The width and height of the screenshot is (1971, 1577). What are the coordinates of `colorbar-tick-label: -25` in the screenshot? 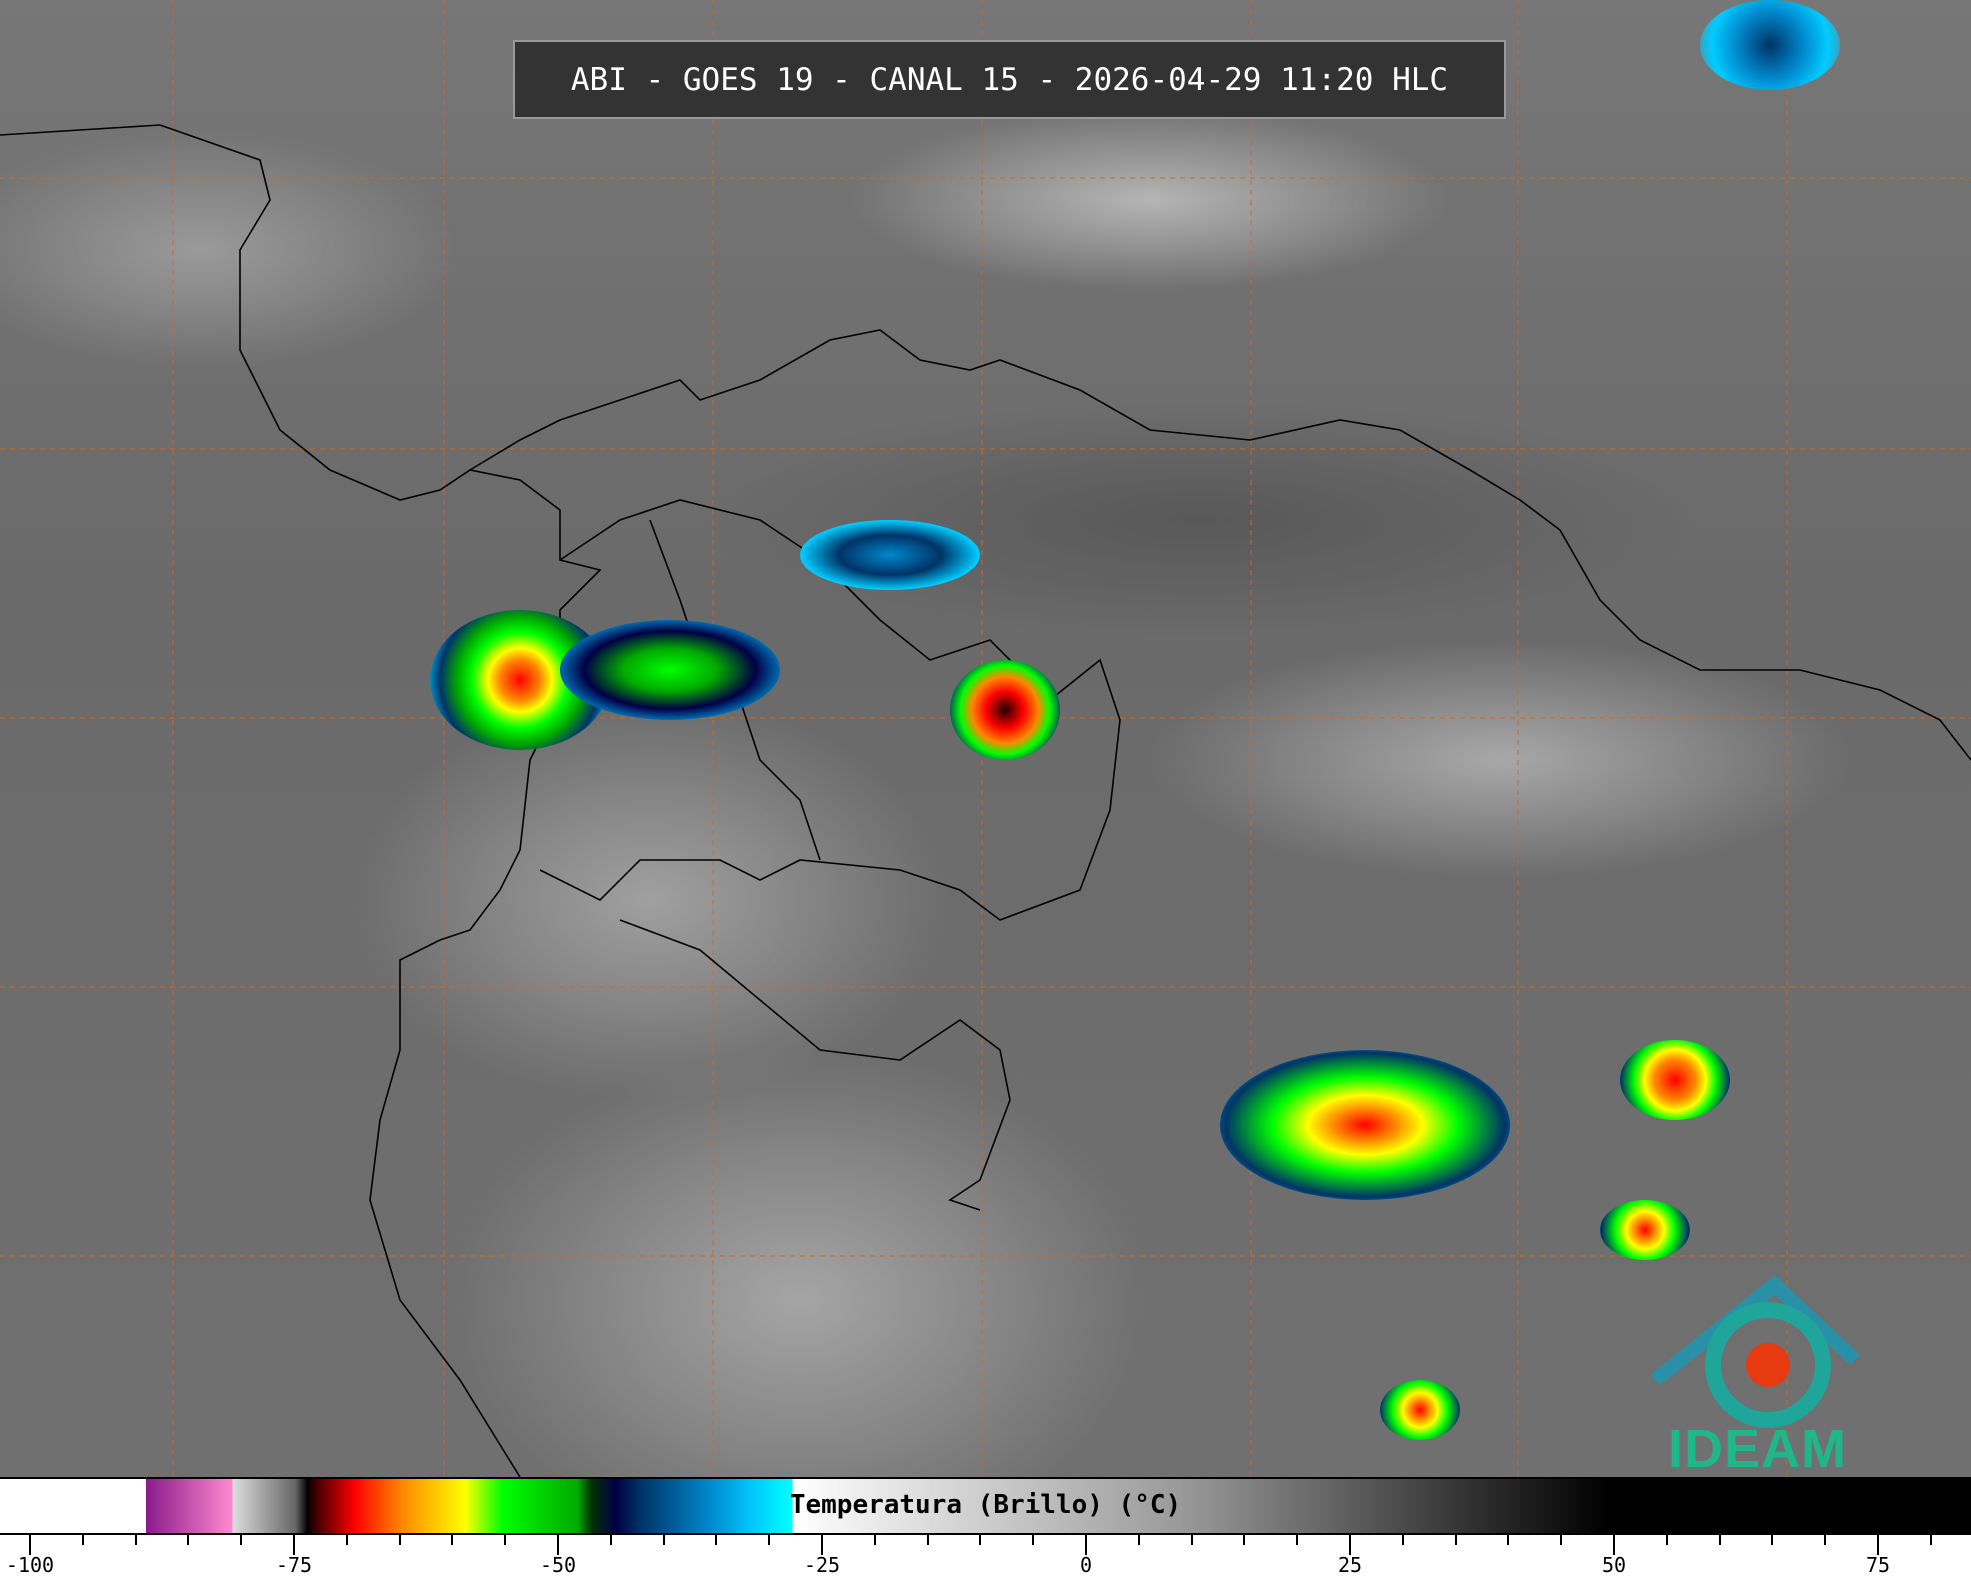 It's located at (822, 1565).